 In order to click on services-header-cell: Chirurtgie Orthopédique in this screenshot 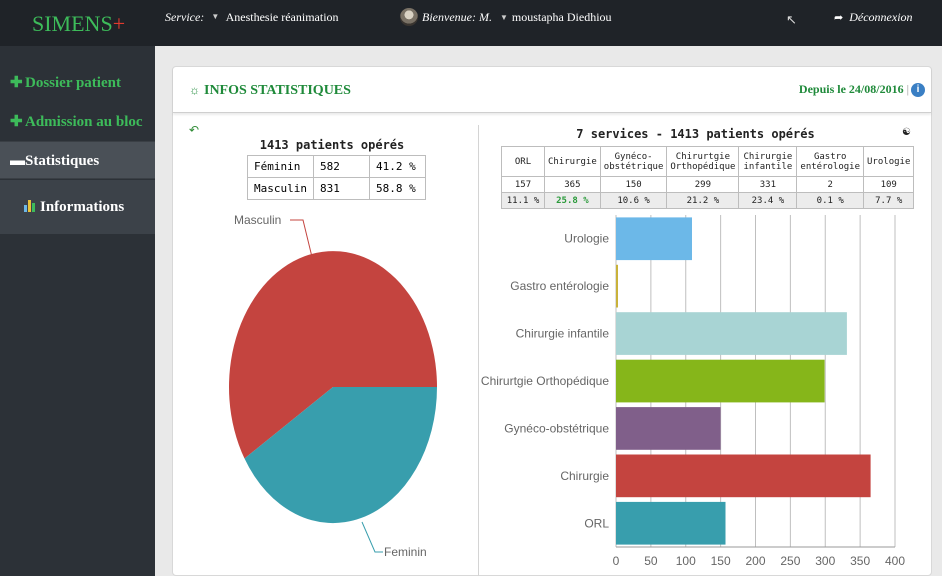, I will do `click(703, 161)`.